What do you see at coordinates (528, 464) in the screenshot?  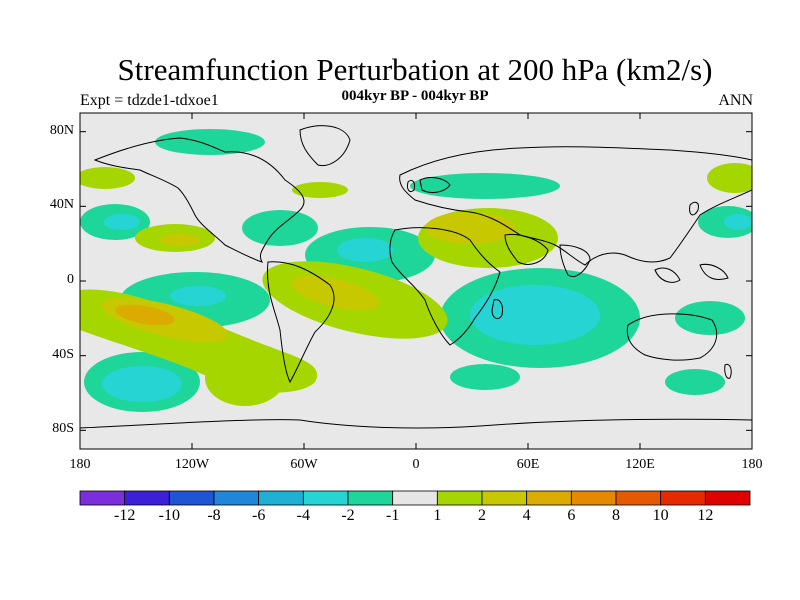 I see `lon-tick-label: 60E` at bounding box center [528, 464].